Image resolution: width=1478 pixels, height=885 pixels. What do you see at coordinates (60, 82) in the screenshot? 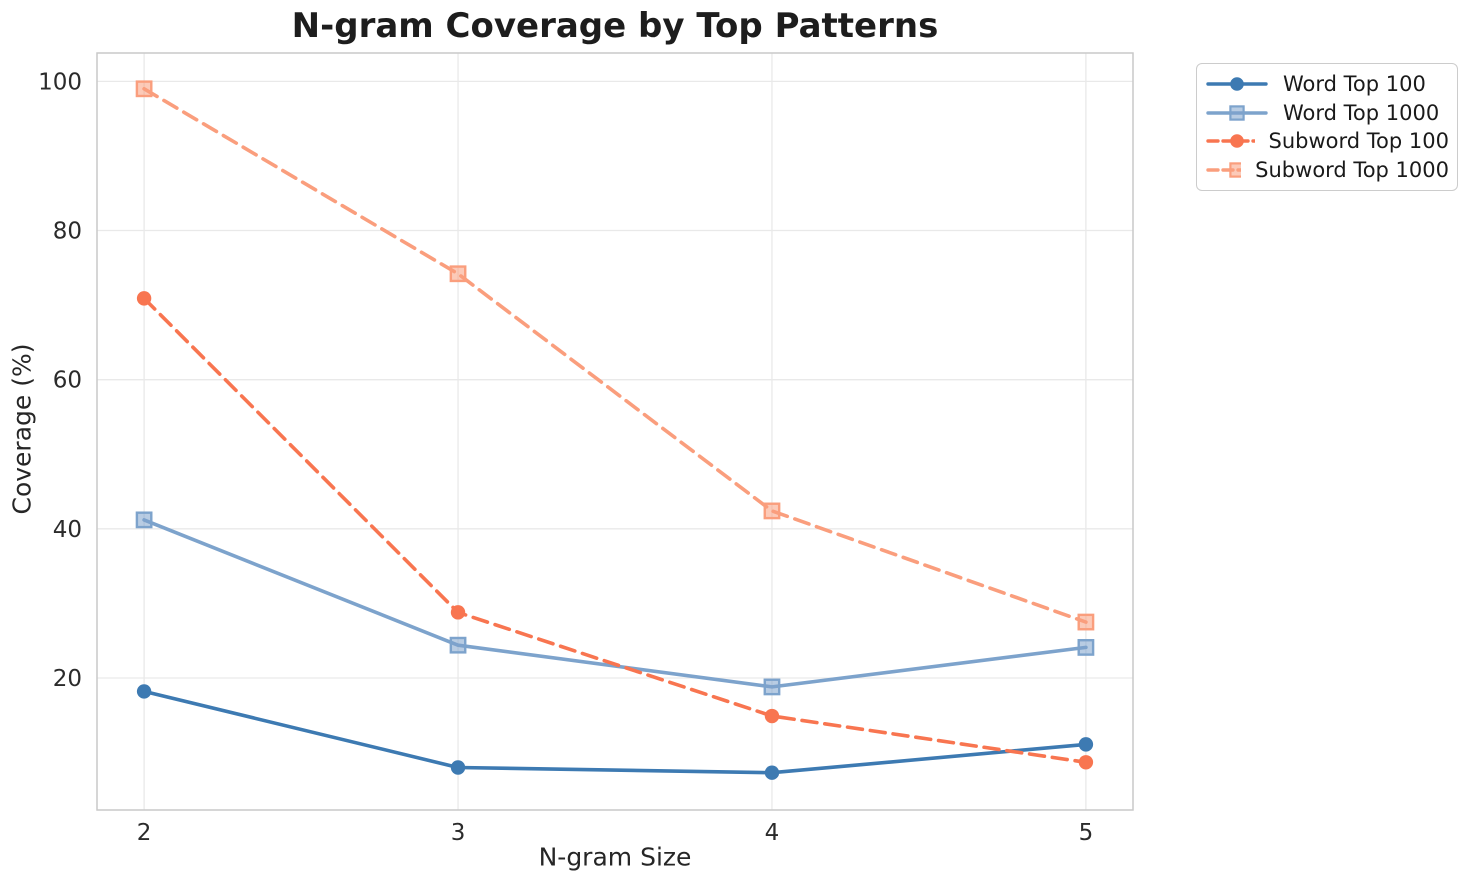
I see `y-tick-label: 100` at bounding box center [60, 82].